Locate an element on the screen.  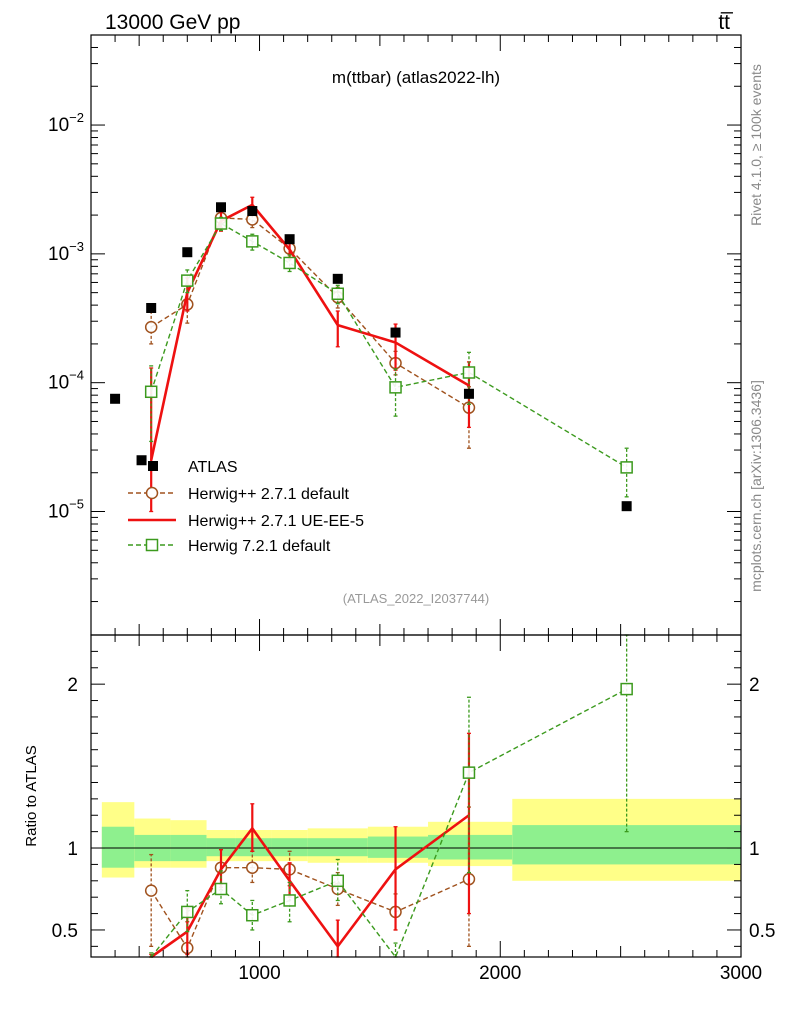
legend-item-herwig271-ue-ee-5: Herwig++ 2.7.1 UE-EE-5 is located at coordinates (246, 521).